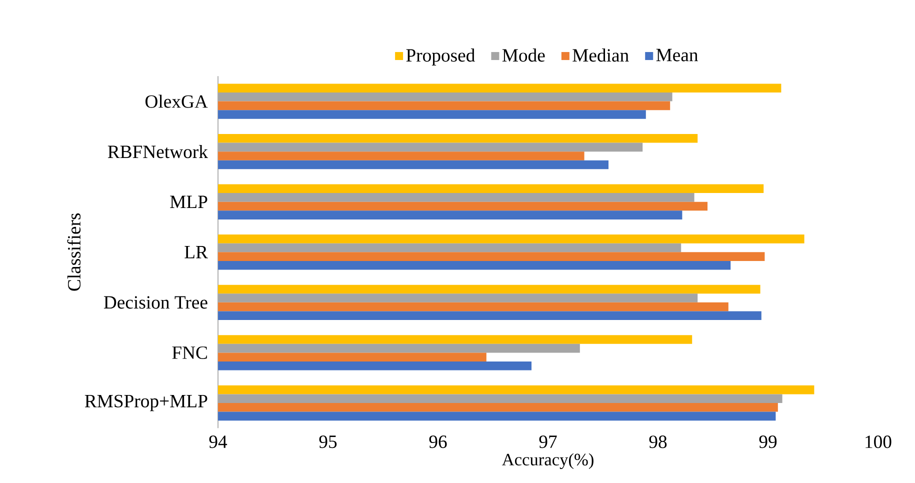 The height and width of the screenshot is (483, 915). What do you see at coordinates (438, 442) in the screenshot?
I see `x-tick-label: 96` at bounding box center [438, 442].